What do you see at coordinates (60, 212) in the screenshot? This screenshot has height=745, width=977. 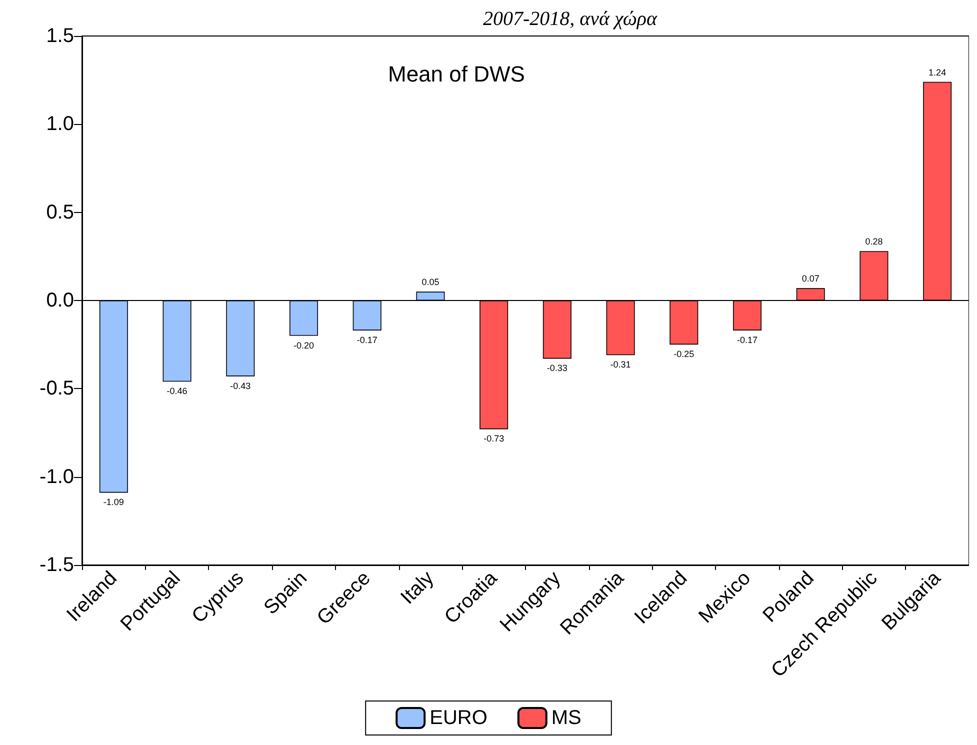 I see `y-tick-label: 0.5` at bounding box center [60, 212].